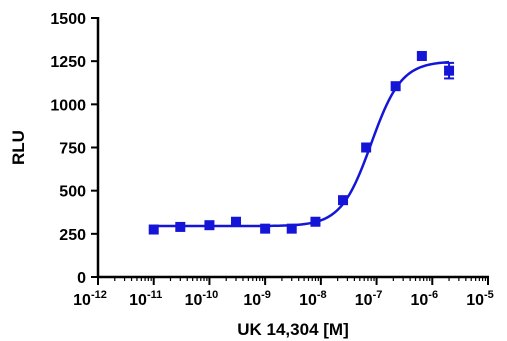  What do you see at coordinates (68, 105) in the screenshot?
I see `y-tick-label: 1000` at bounding box center [68, 105].